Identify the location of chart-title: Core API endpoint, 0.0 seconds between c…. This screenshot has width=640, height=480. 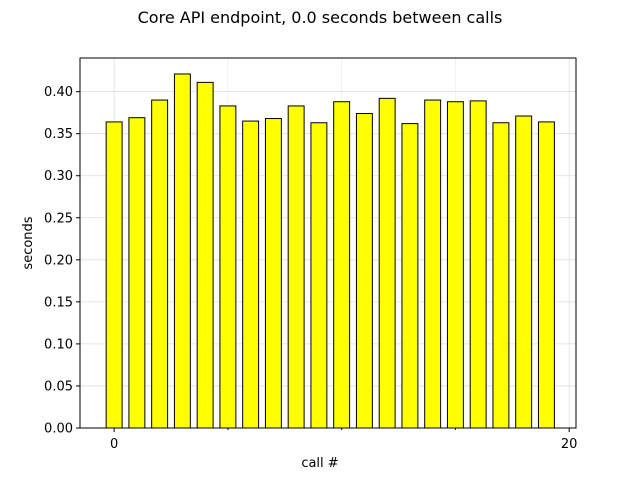
(320, 17).